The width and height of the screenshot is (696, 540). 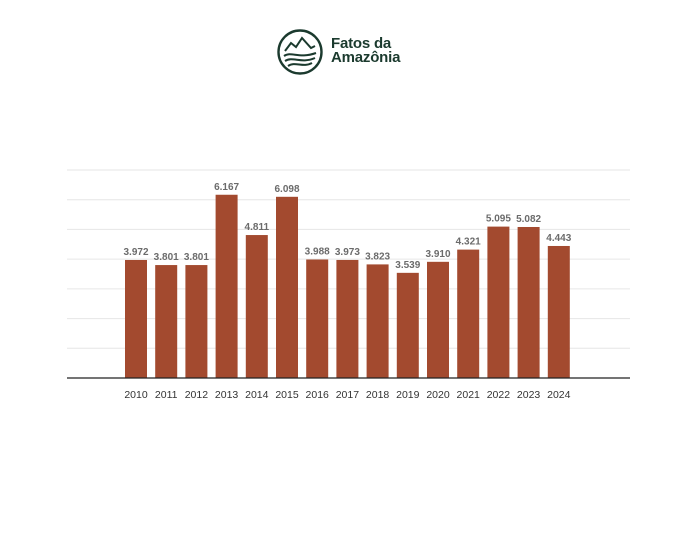 I want to click on value-label-2020: 3.910, so click(x=437, y=254).